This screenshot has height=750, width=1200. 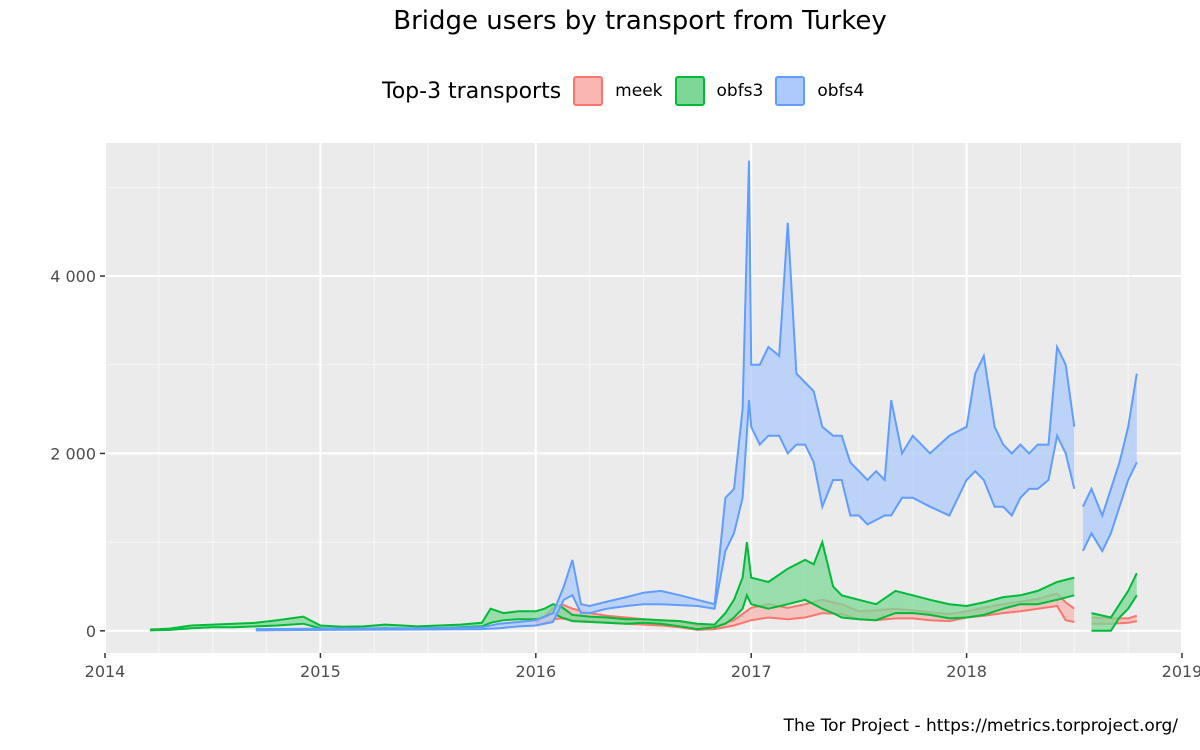 I want to click on x-tick-label: 2015, so click(x=320, y=671).